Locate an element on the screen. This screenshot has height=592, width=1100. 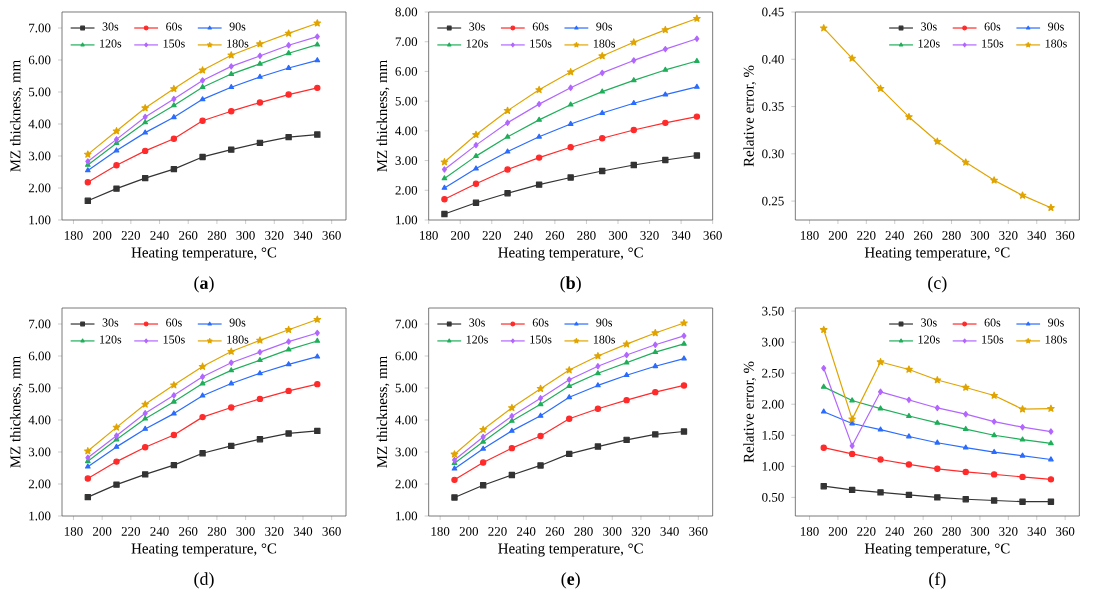
text: (c) is located at coordinates (937, 284).